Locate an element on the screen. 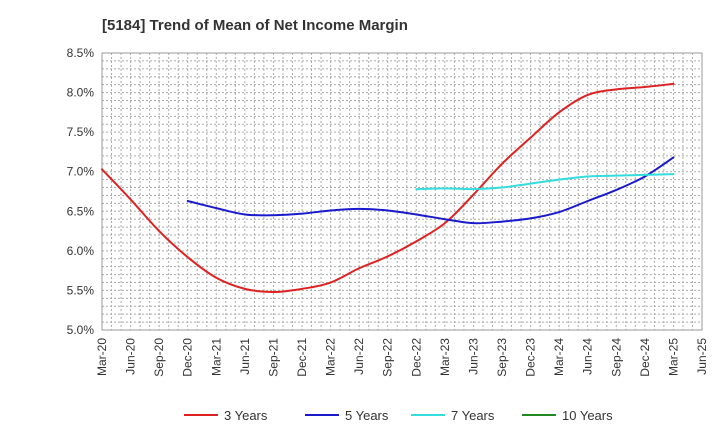 The width and height of the screenshot is (720, 440). legend-label: 10 Years is located at coordinates (587, 415).